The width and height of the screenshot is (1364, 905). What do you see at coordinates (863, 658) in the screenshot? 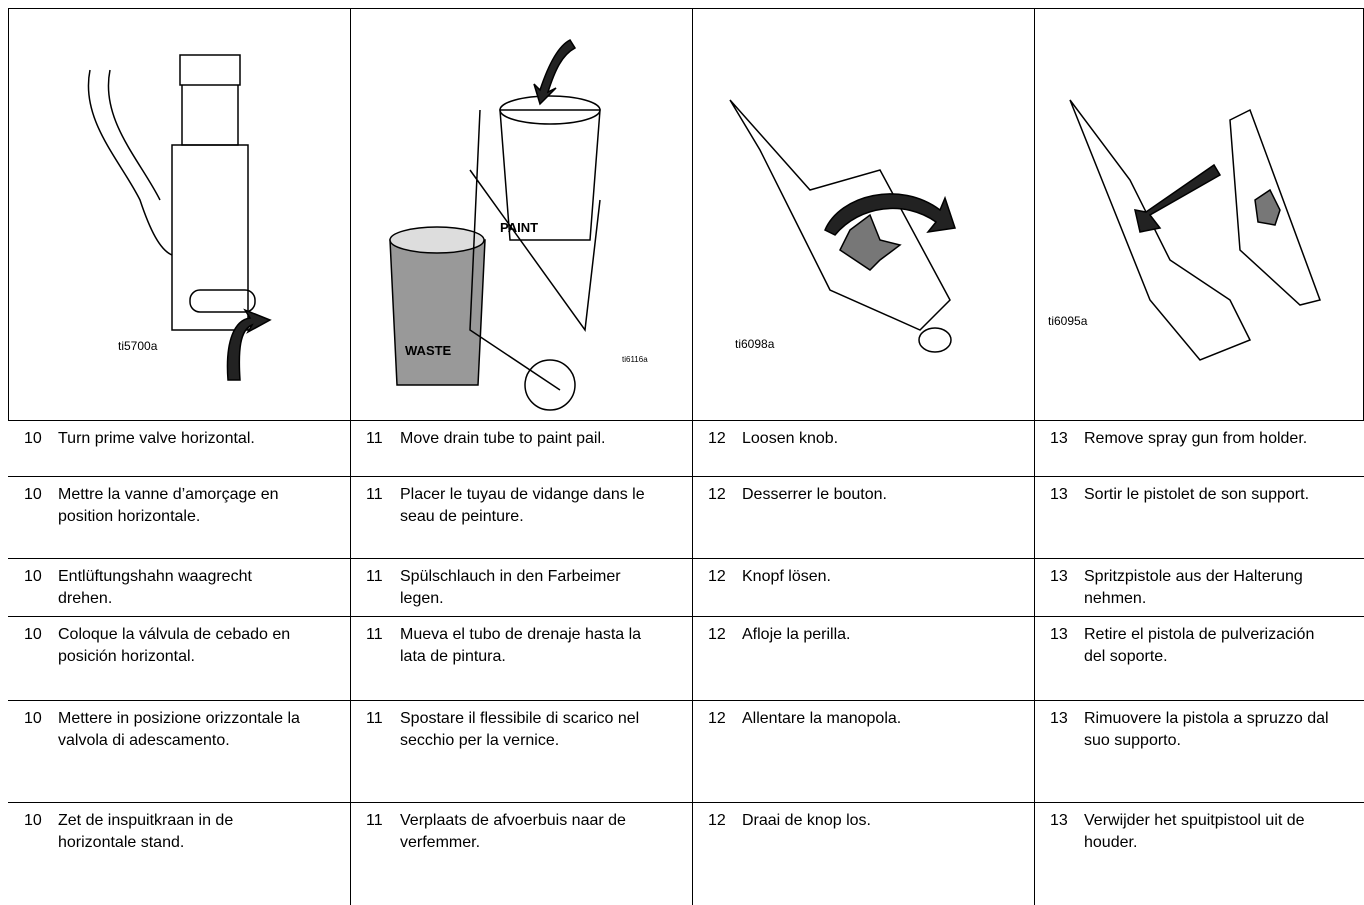
I see `table-cell: 12 Afloje la perilla.` at bounding box center [863, 658].